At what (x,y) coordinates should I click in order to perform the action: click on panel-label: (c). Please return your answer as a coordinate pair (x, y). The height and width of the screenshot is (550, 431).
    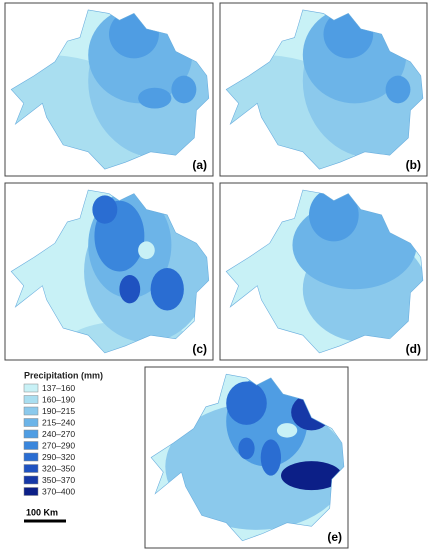
    Looking at the image, I should click on (199, 349).